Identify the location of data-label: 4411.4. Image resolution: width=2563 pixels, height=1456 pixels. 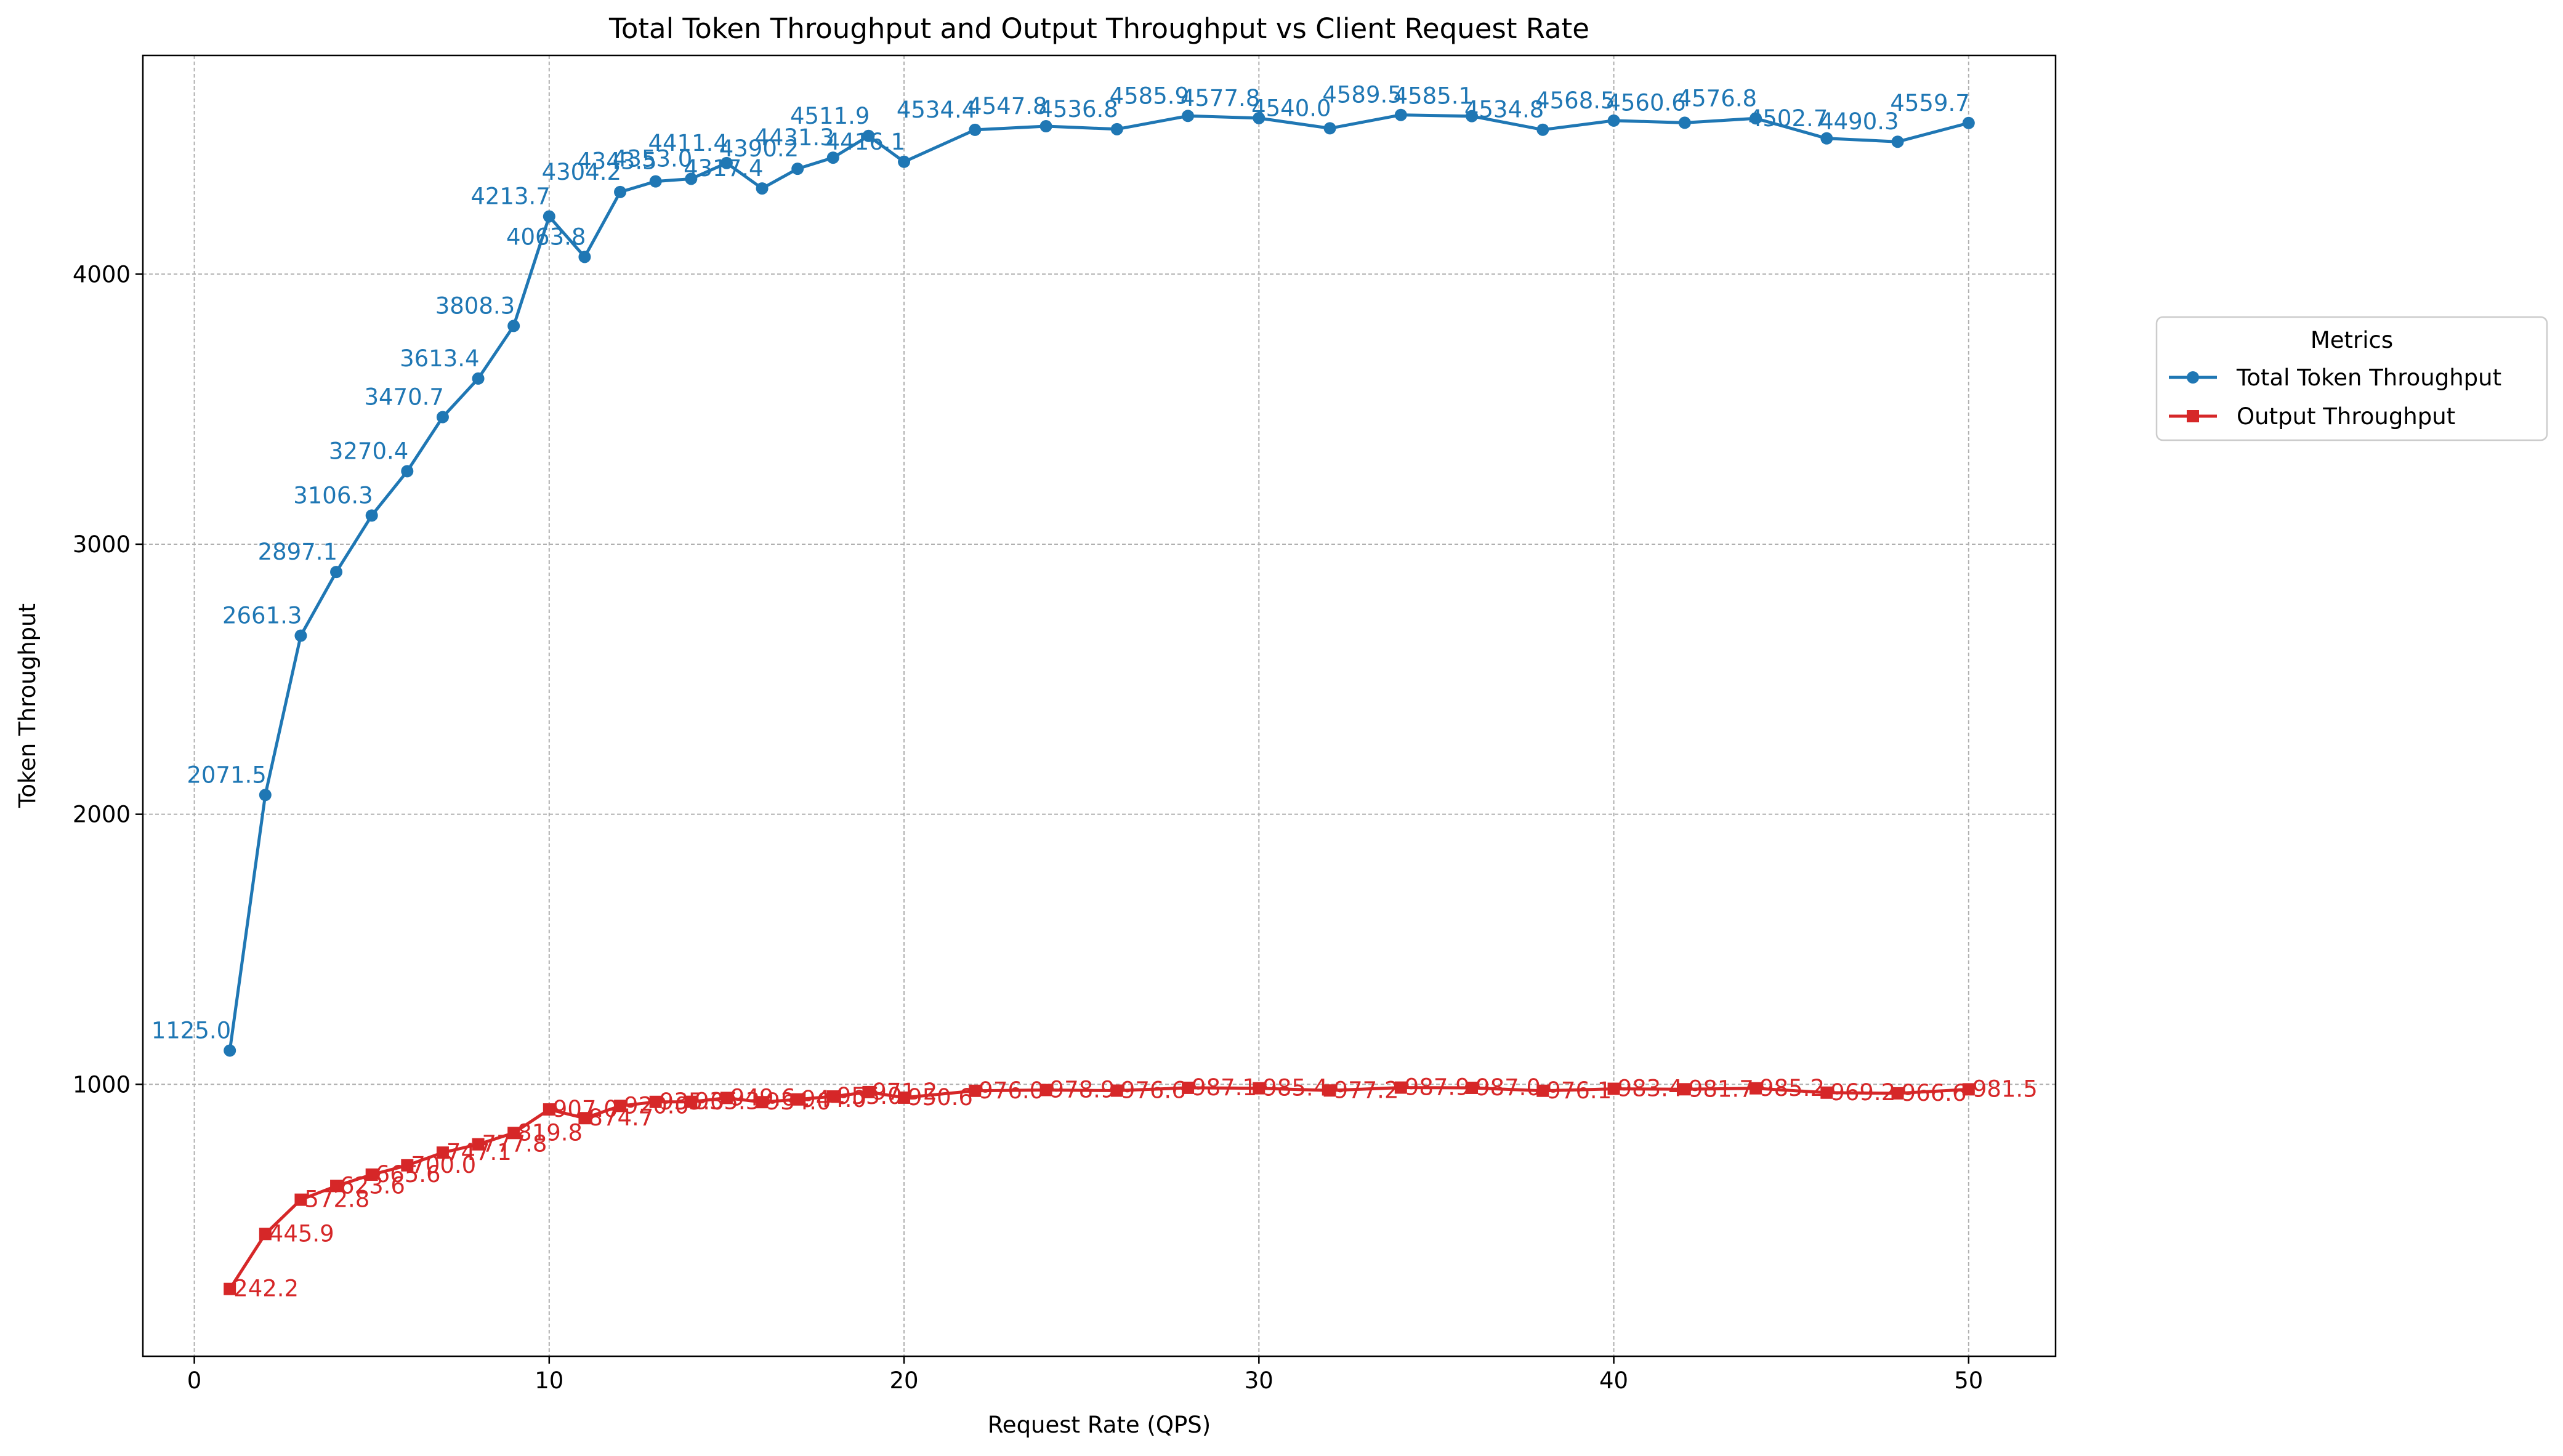
(687, 143).